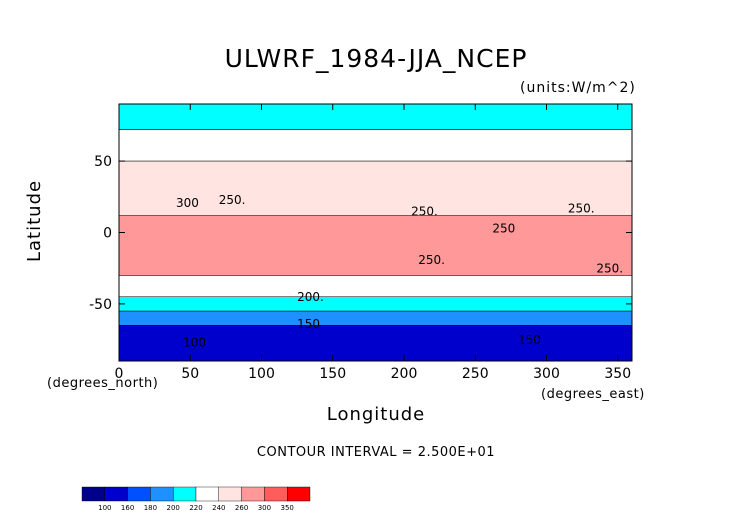  I want to click on contour-label: 100, so click(194, 343).